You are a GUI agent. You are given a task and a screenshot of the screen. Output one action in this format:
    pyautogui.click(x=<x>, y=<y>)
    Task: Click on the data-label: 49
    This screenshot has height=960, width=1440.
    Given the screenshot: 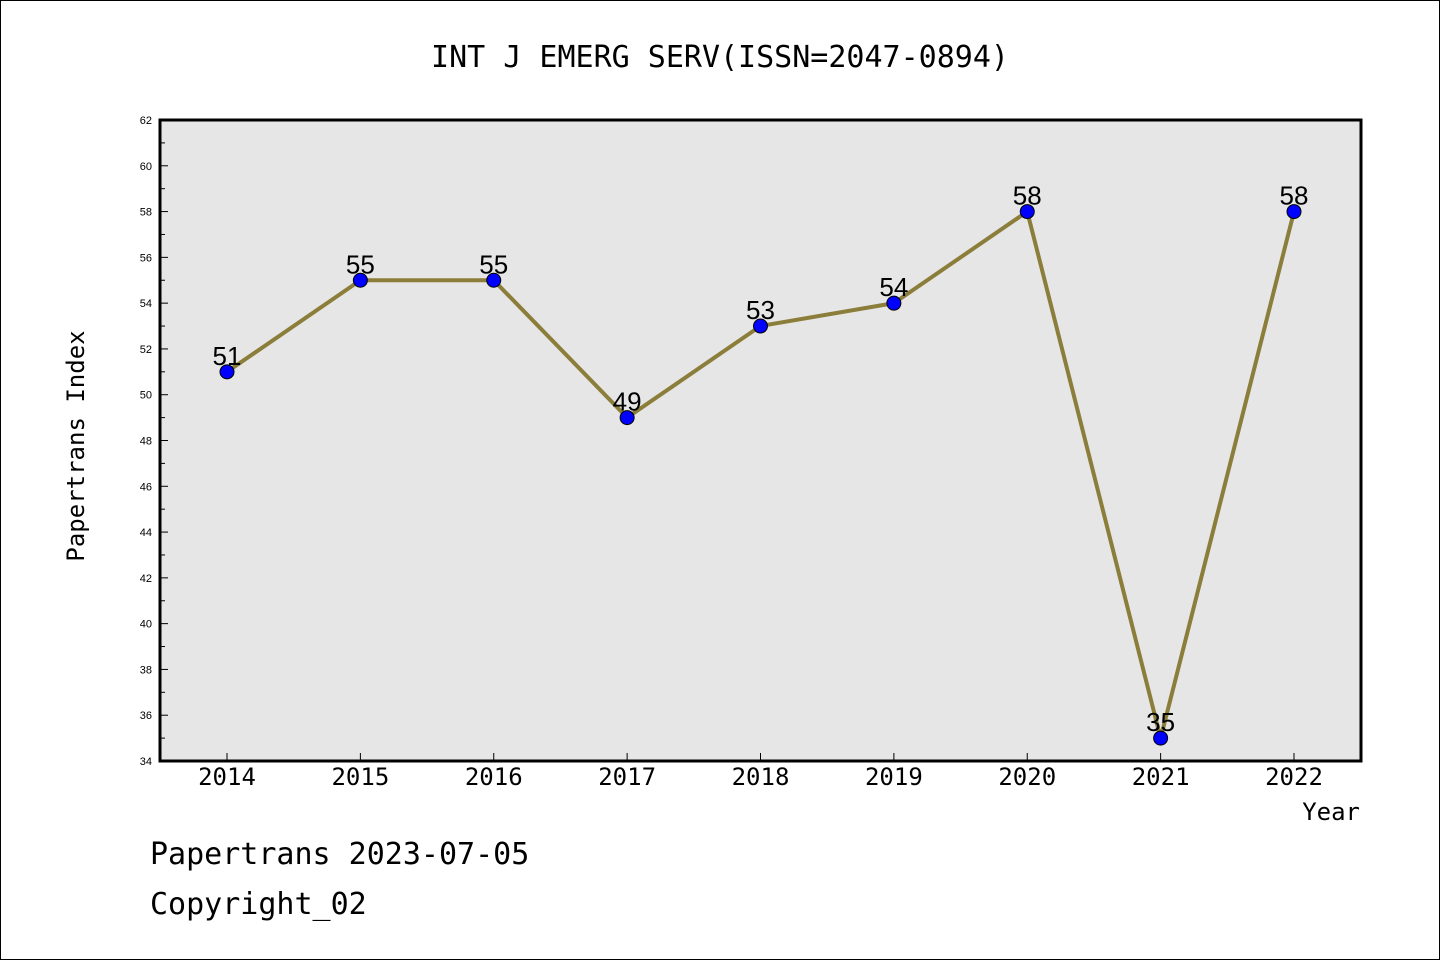 What is the action you would take?
    pyautogui.click(x=627, y=402)
    